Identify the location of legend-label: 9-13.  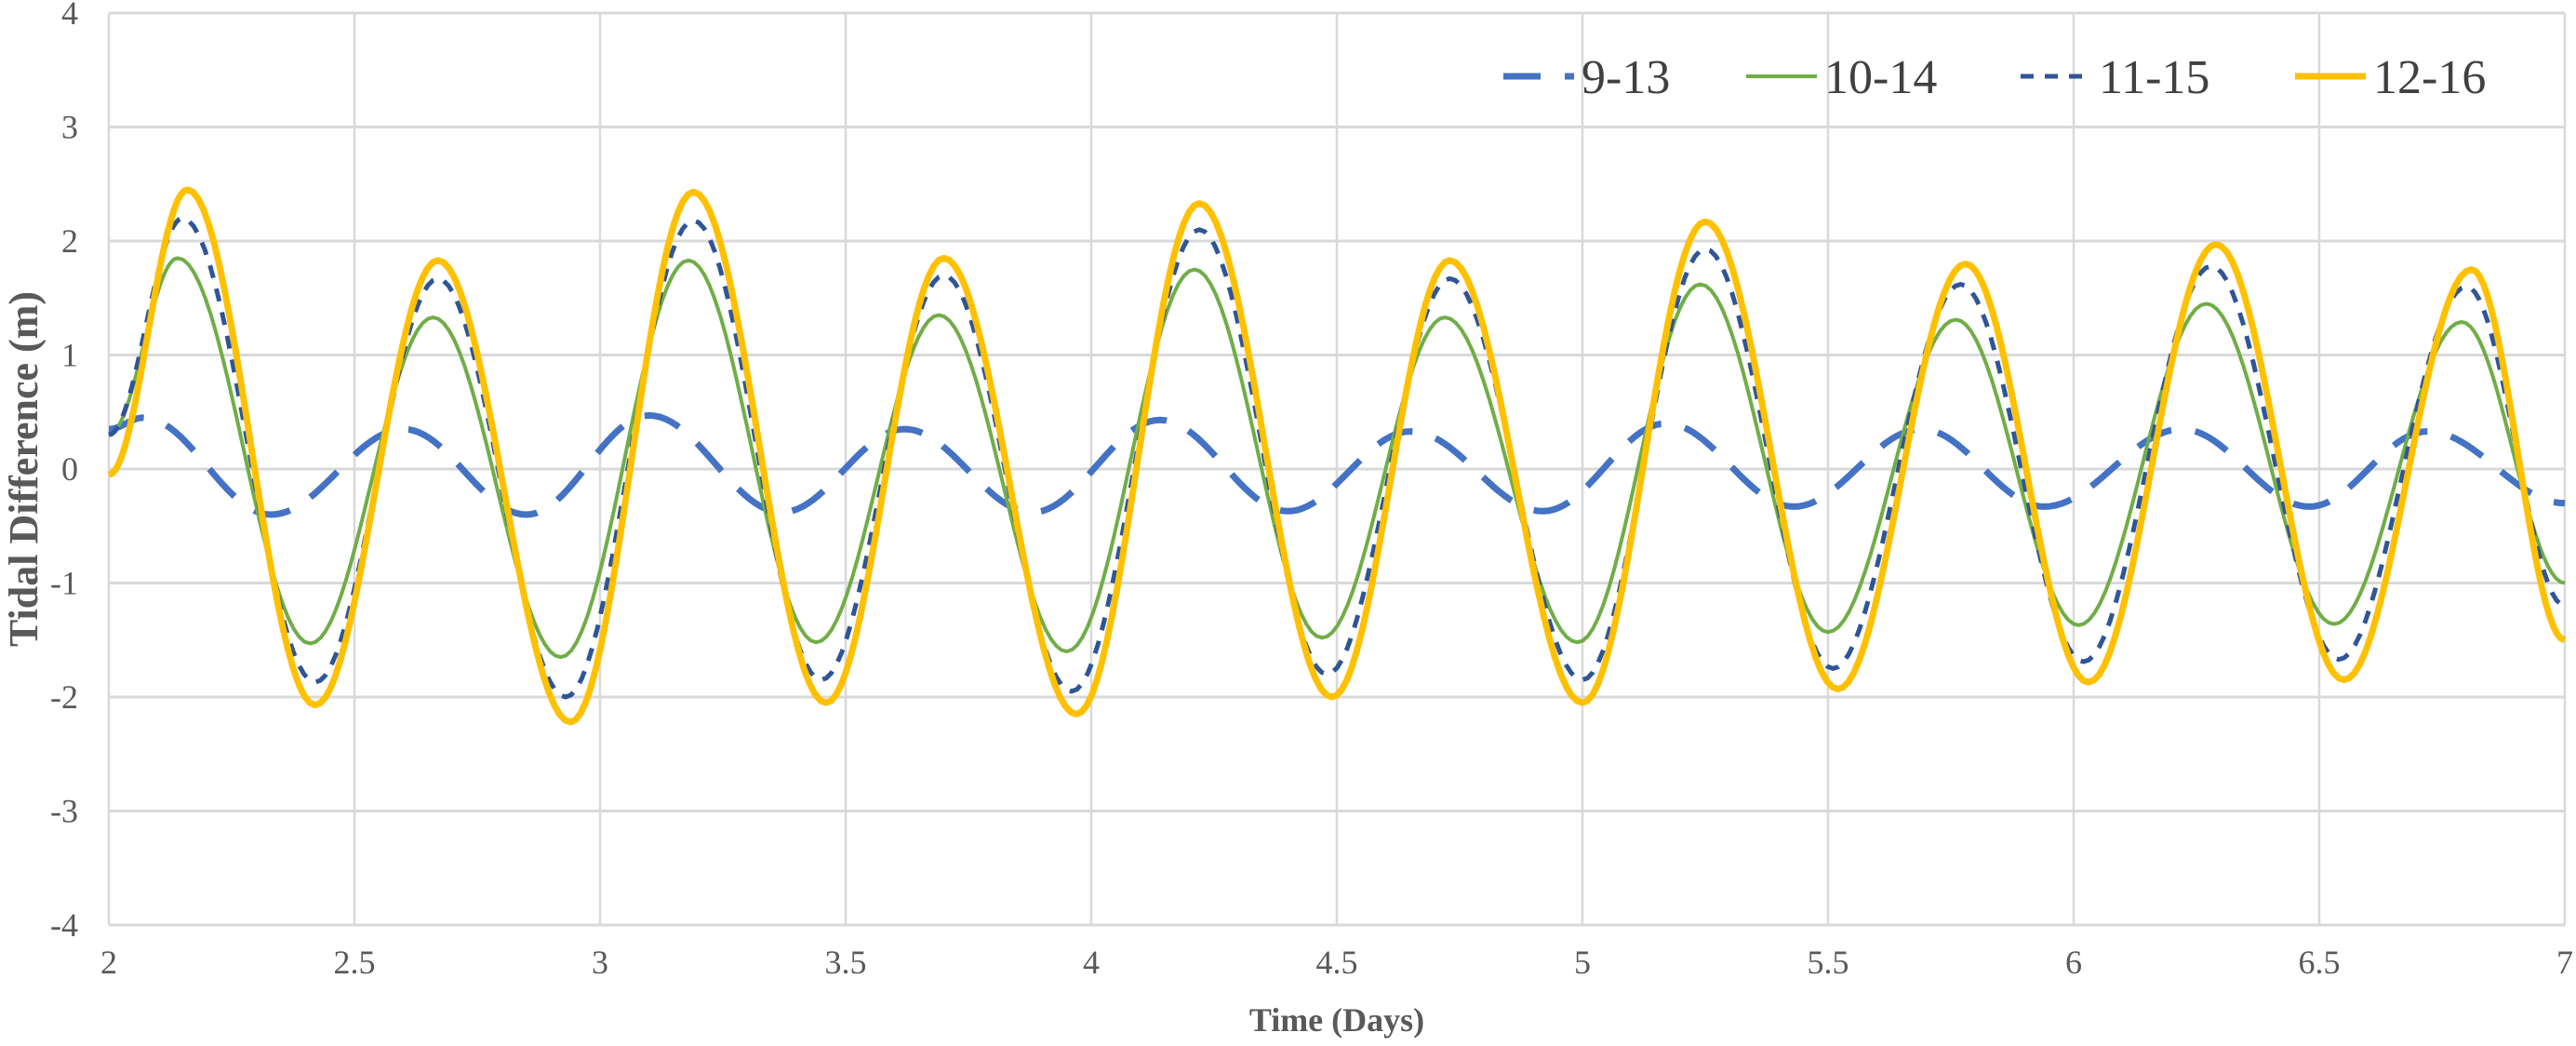
(1626, 77).